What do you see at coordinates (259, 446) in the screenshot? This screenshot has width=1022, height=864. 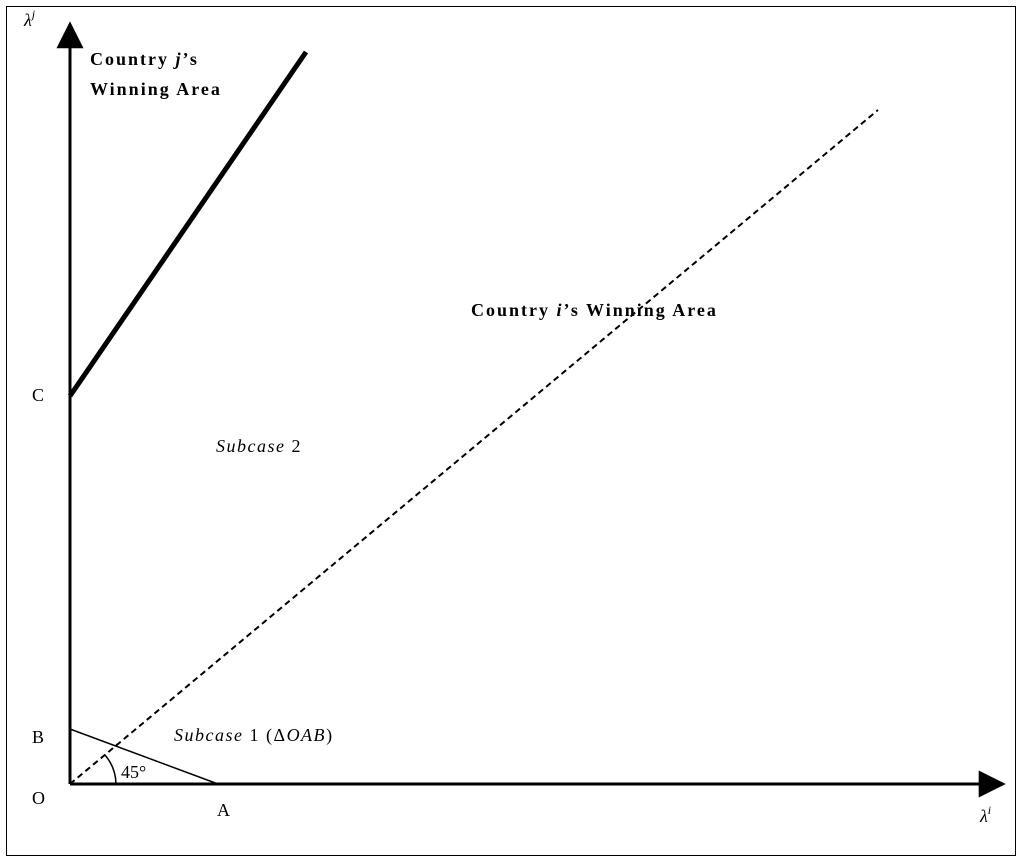 I see `subcase-2-label: Subcase 2` at bounding box center [259, 446].